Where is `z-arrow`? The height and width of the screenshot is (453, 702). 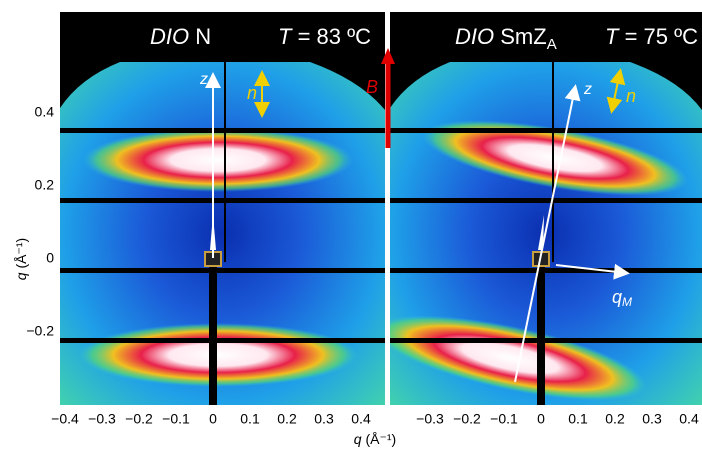
z-arrow is located at coordinates (547, 233).